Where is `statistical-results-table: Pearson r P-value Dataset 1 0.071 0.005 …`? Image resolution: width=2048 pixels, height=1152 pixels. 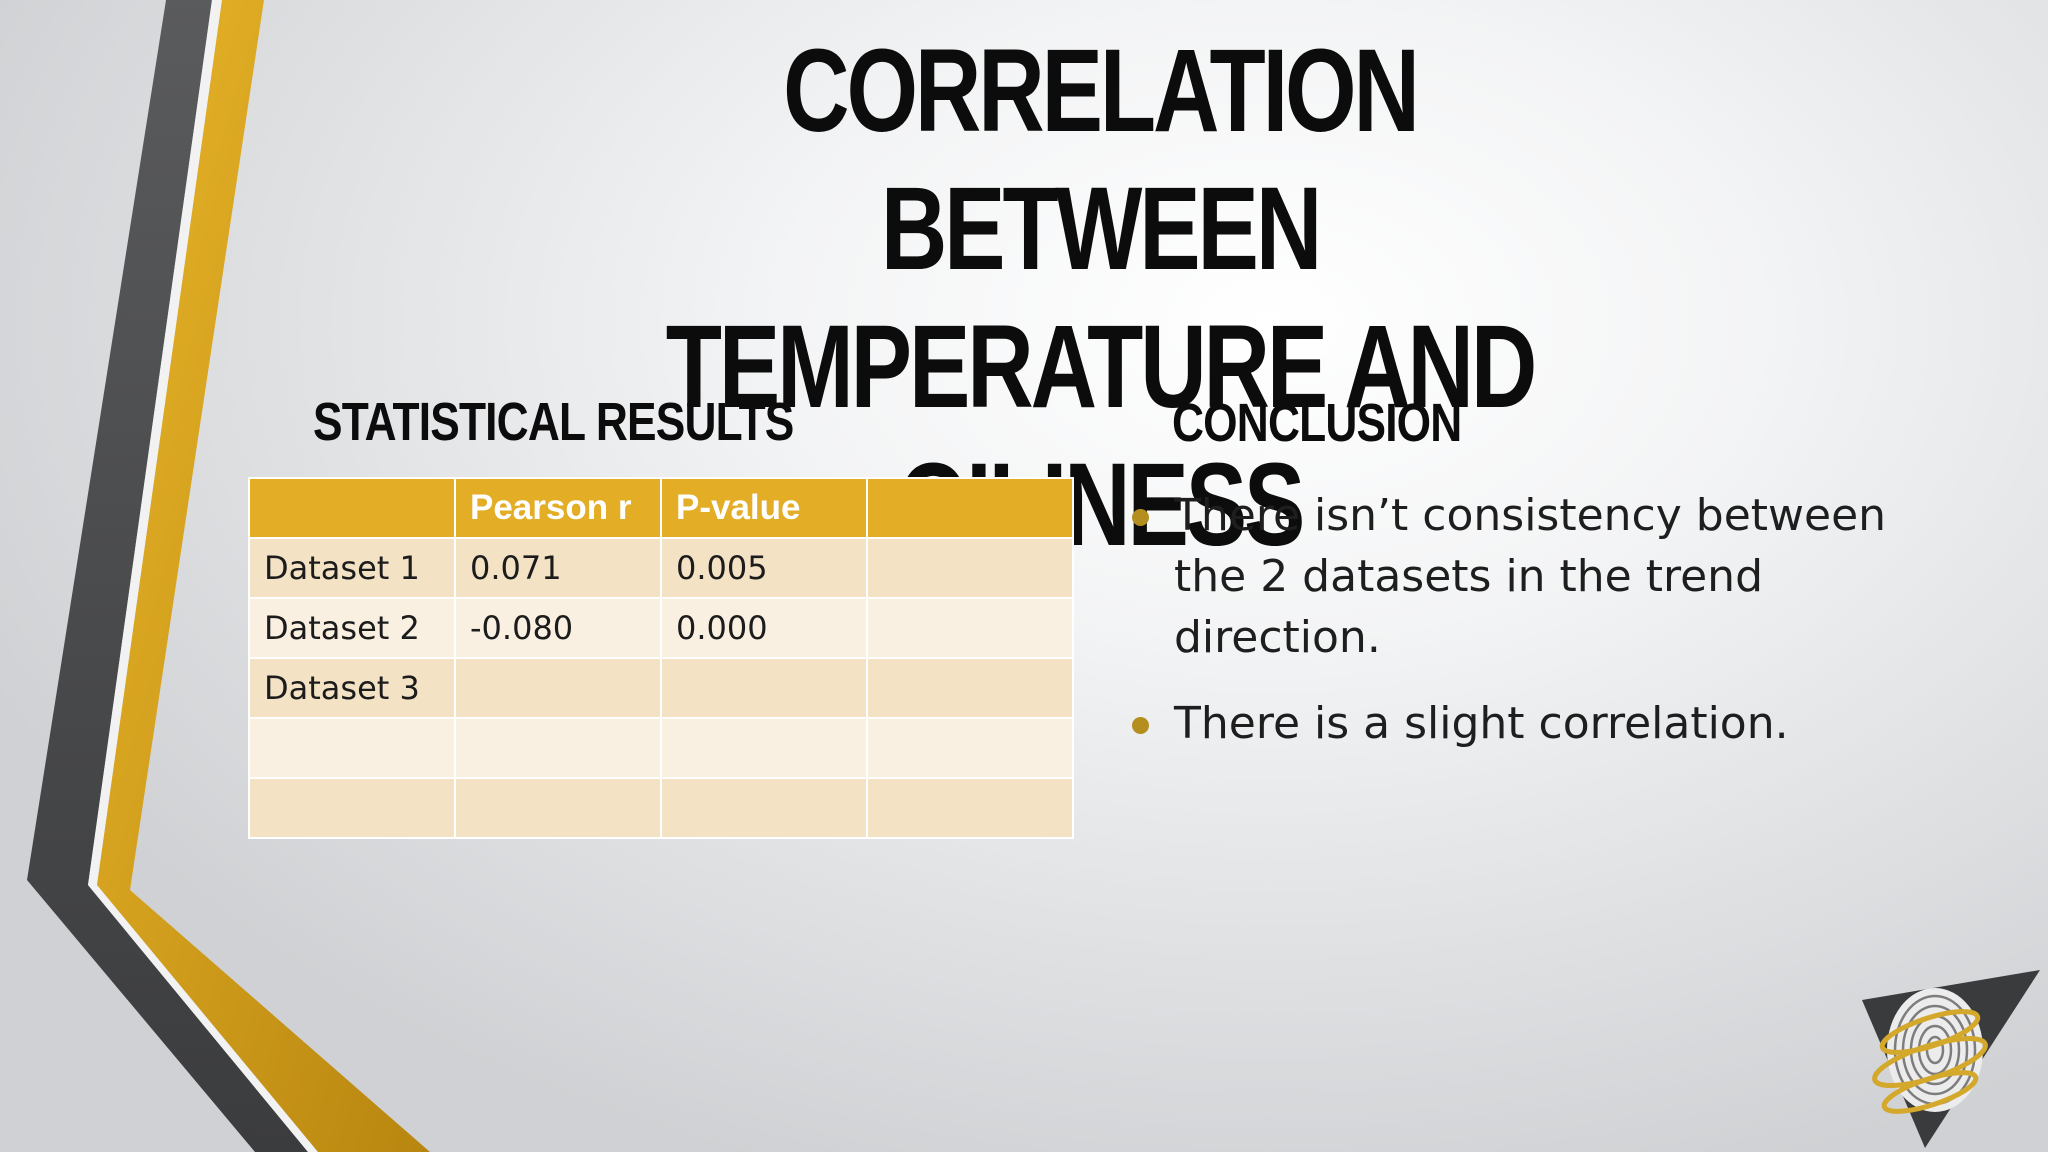
statistical-results-table: Pearson r P-value Dataset 1 0.071 0.005 … is located at coordinates (661, 658).